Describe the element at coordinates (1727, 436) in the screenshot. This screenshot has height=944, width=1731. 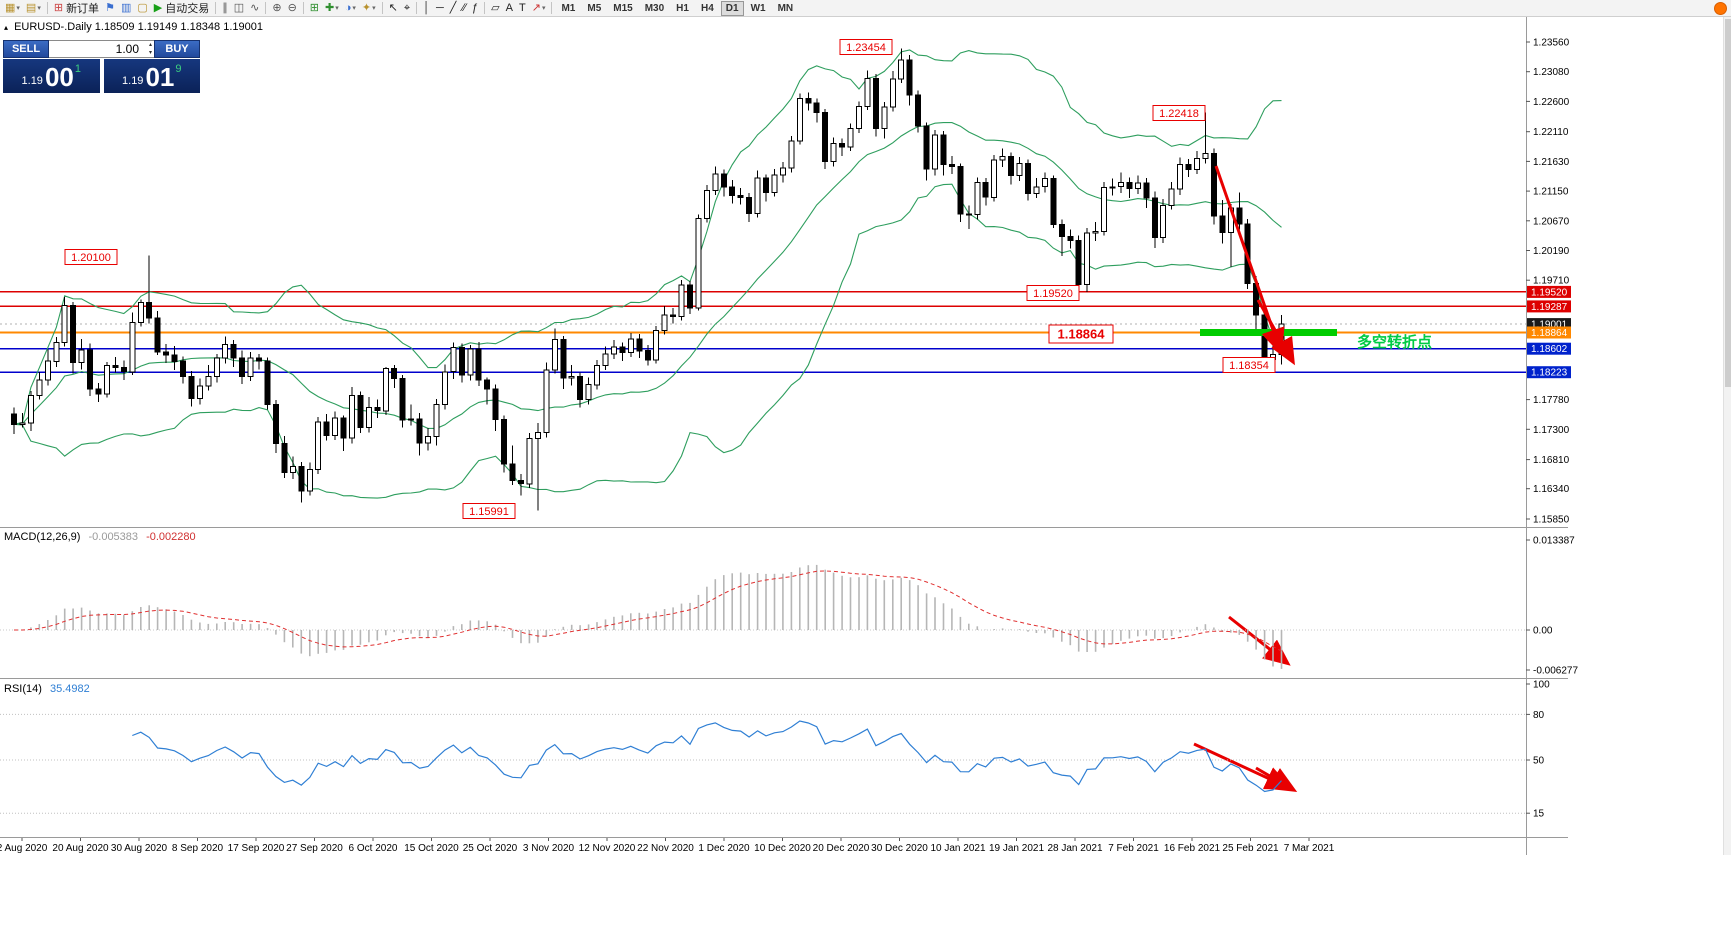
I see `vertical-scrollbar` at that location.